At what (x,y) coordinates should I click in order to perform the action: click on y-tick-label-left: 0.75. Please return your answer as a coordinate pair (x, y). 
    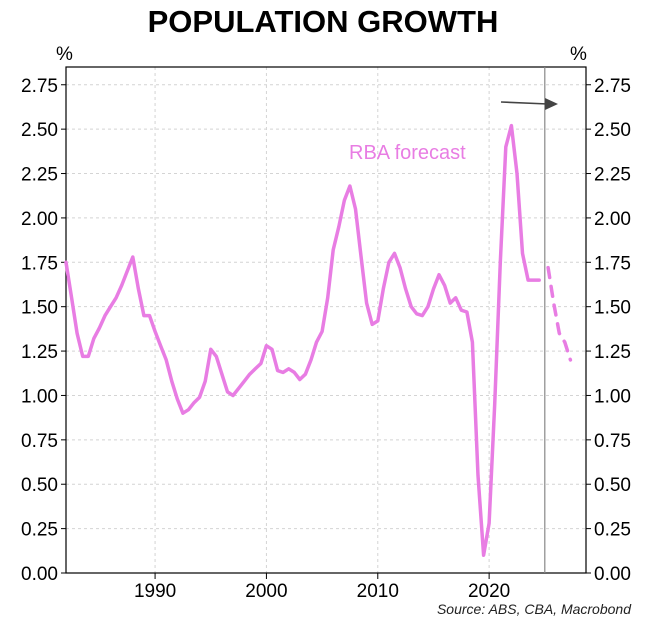
    Looking at the image, I should click on (39, 441).